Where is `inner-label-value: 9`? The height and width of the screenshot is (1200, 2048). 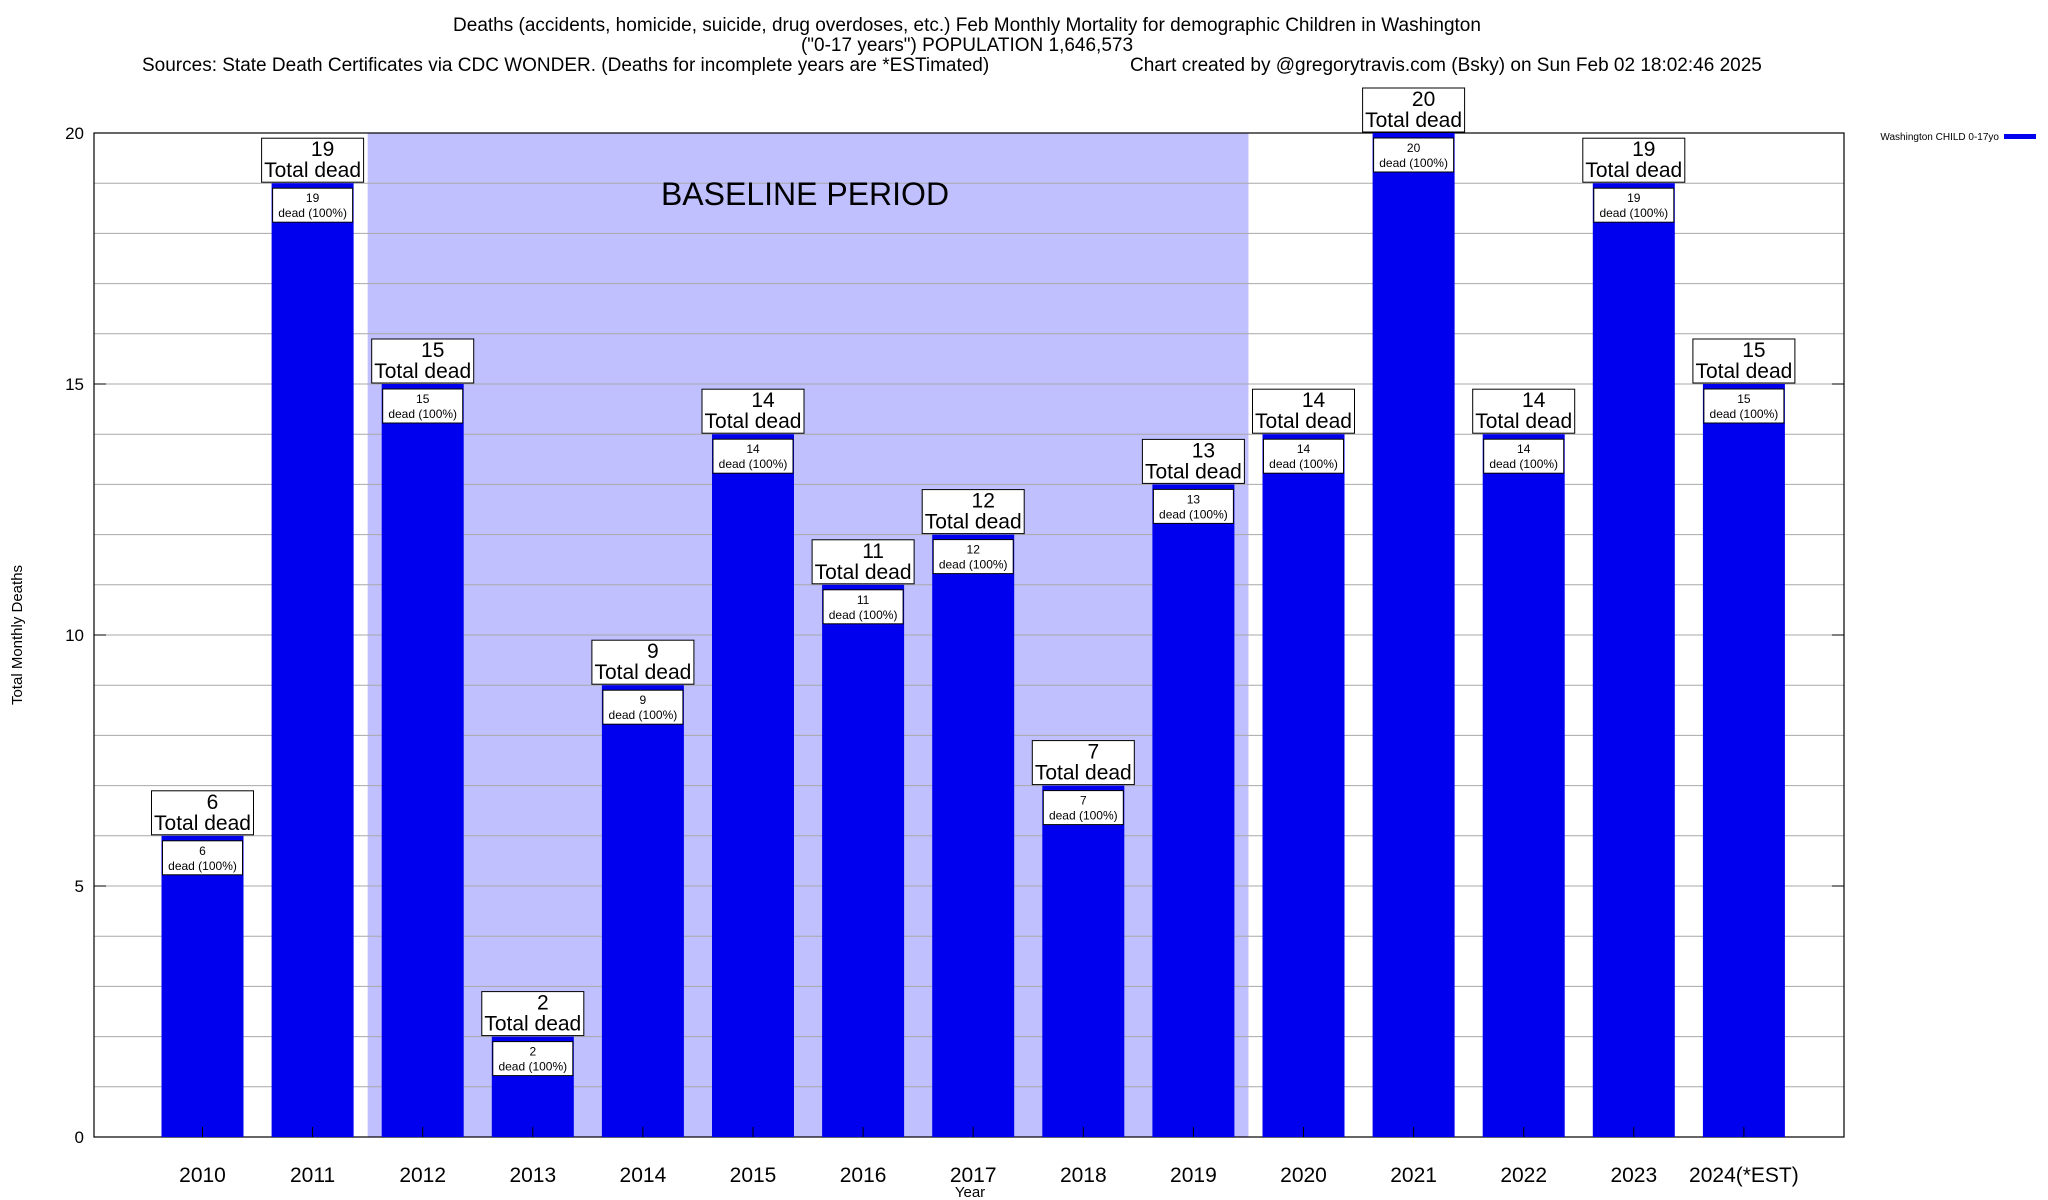
inner-label-value: 9 is located at coordinates (643, 700).